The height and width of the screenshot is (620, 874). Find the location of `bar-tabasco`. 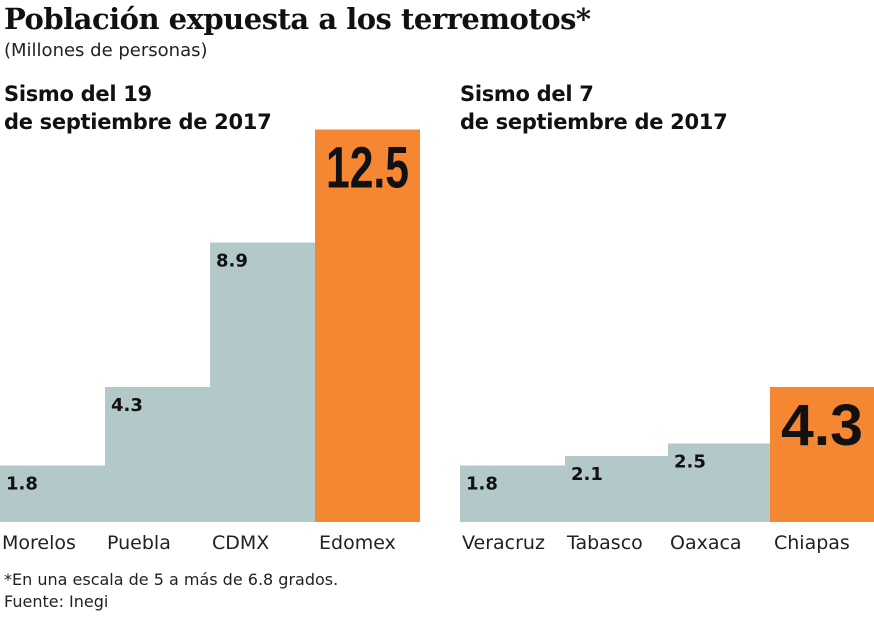

bar-tabasco is located at coordinates (616, 489).